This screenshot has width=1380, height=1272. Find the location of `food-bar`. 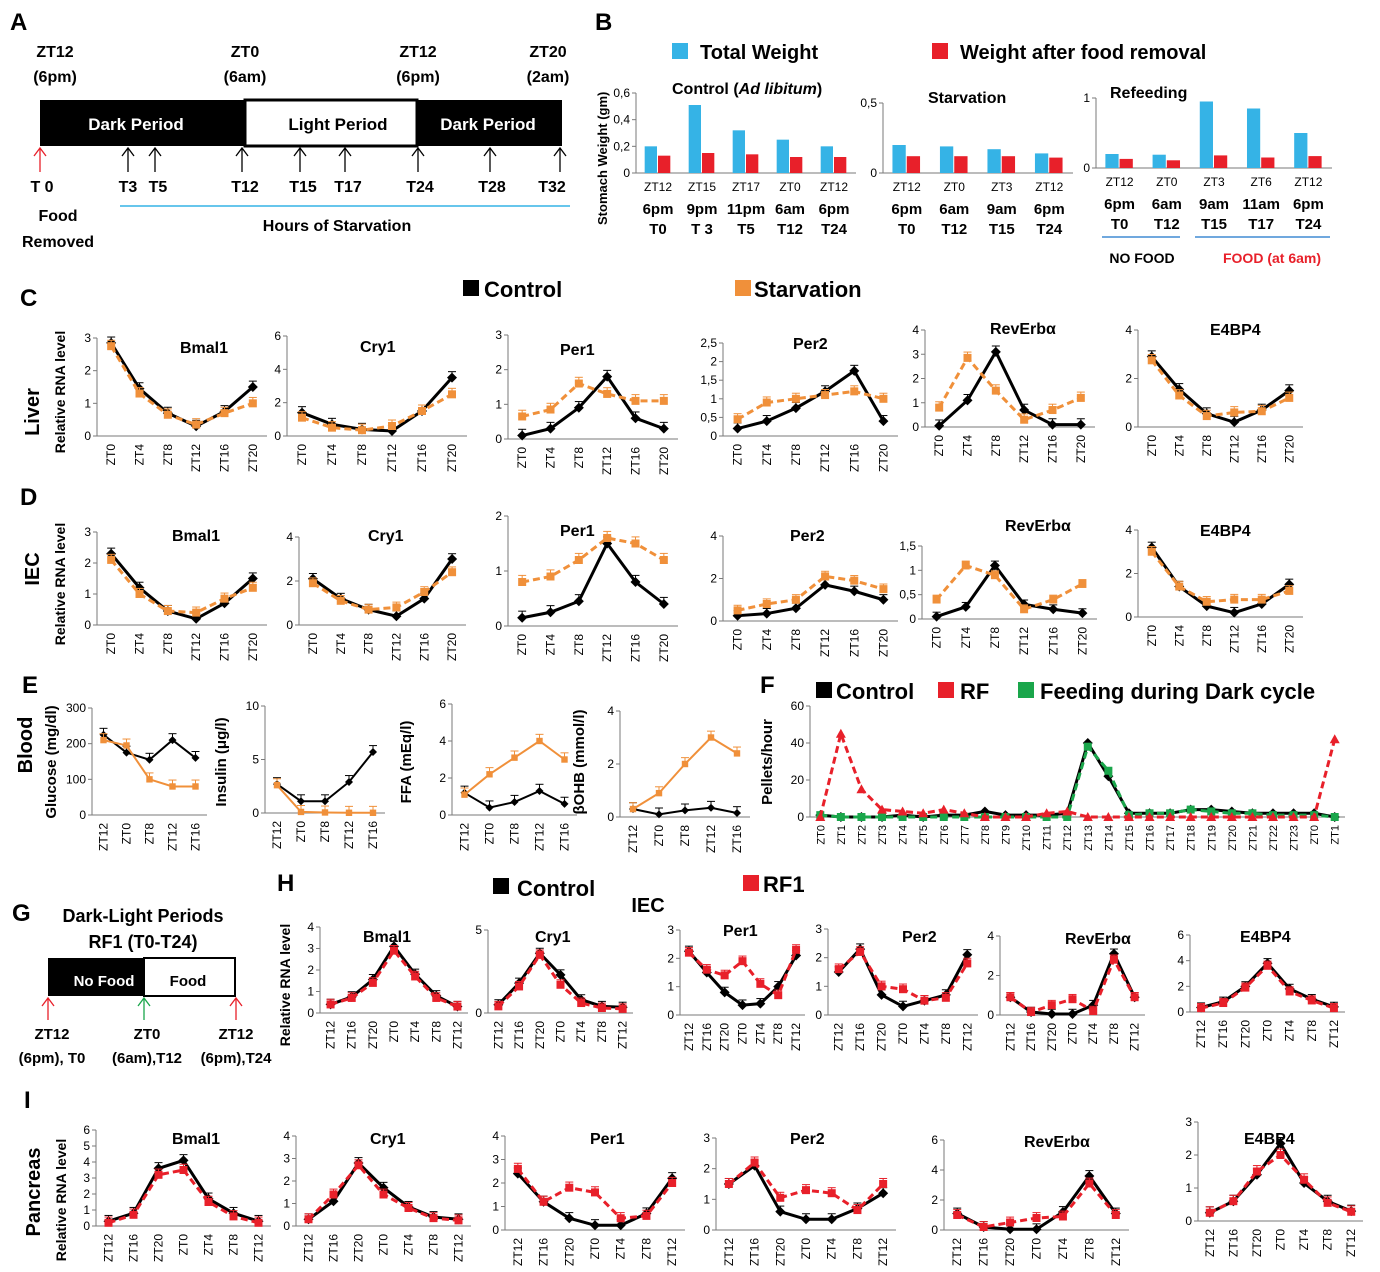

food-bar is located at coordinates (189, 977).